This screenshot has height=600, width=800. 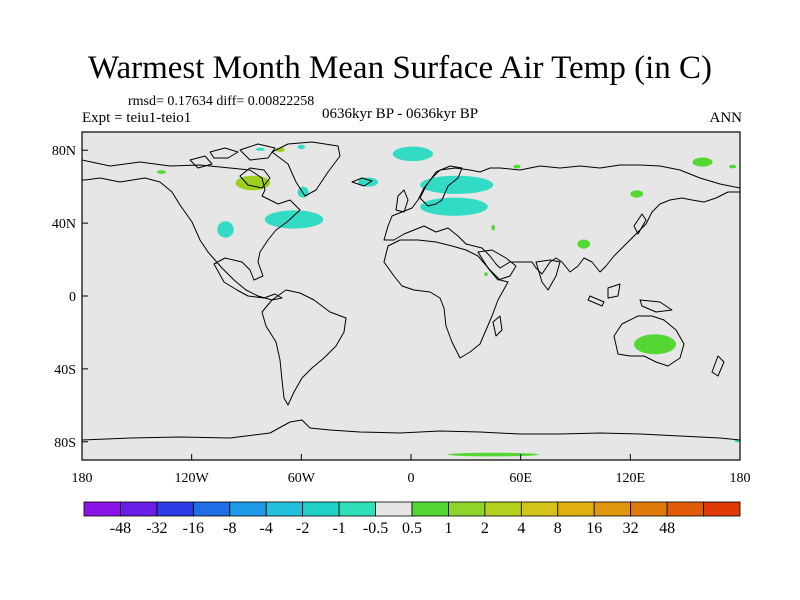 I want to click on anomaly-east-siberia-warm, so click(x=702, y=162).